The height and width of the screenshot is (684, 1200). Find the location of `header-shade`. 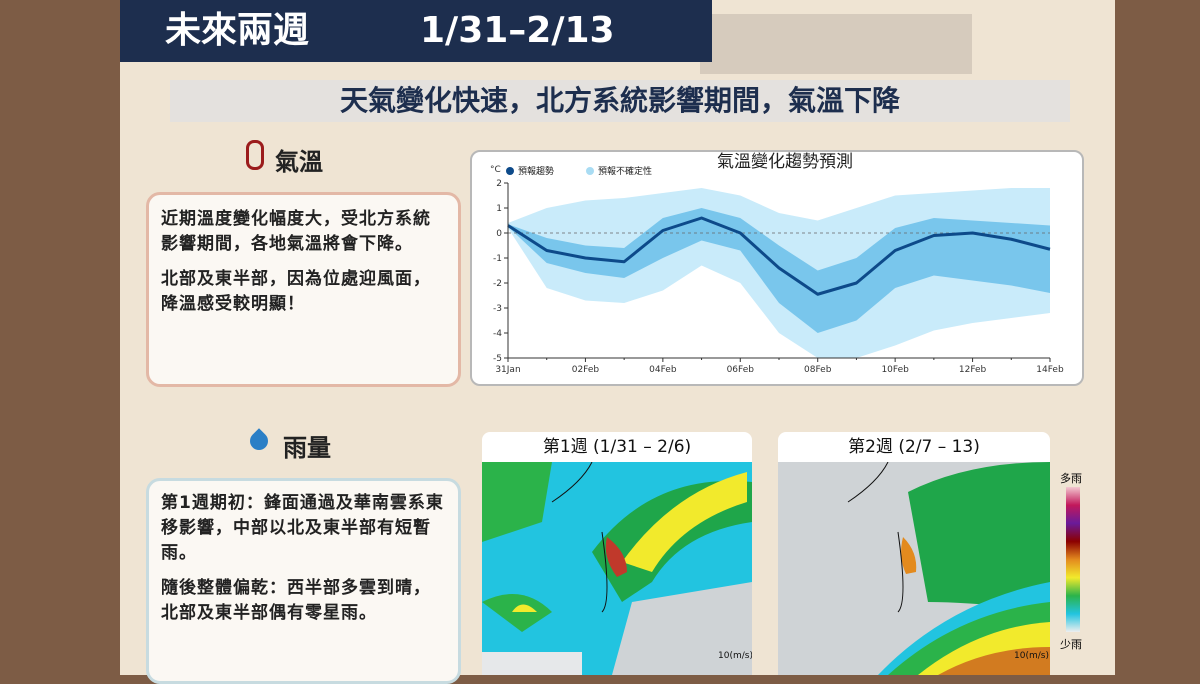

header-shade is located at coordinates (836, 44).